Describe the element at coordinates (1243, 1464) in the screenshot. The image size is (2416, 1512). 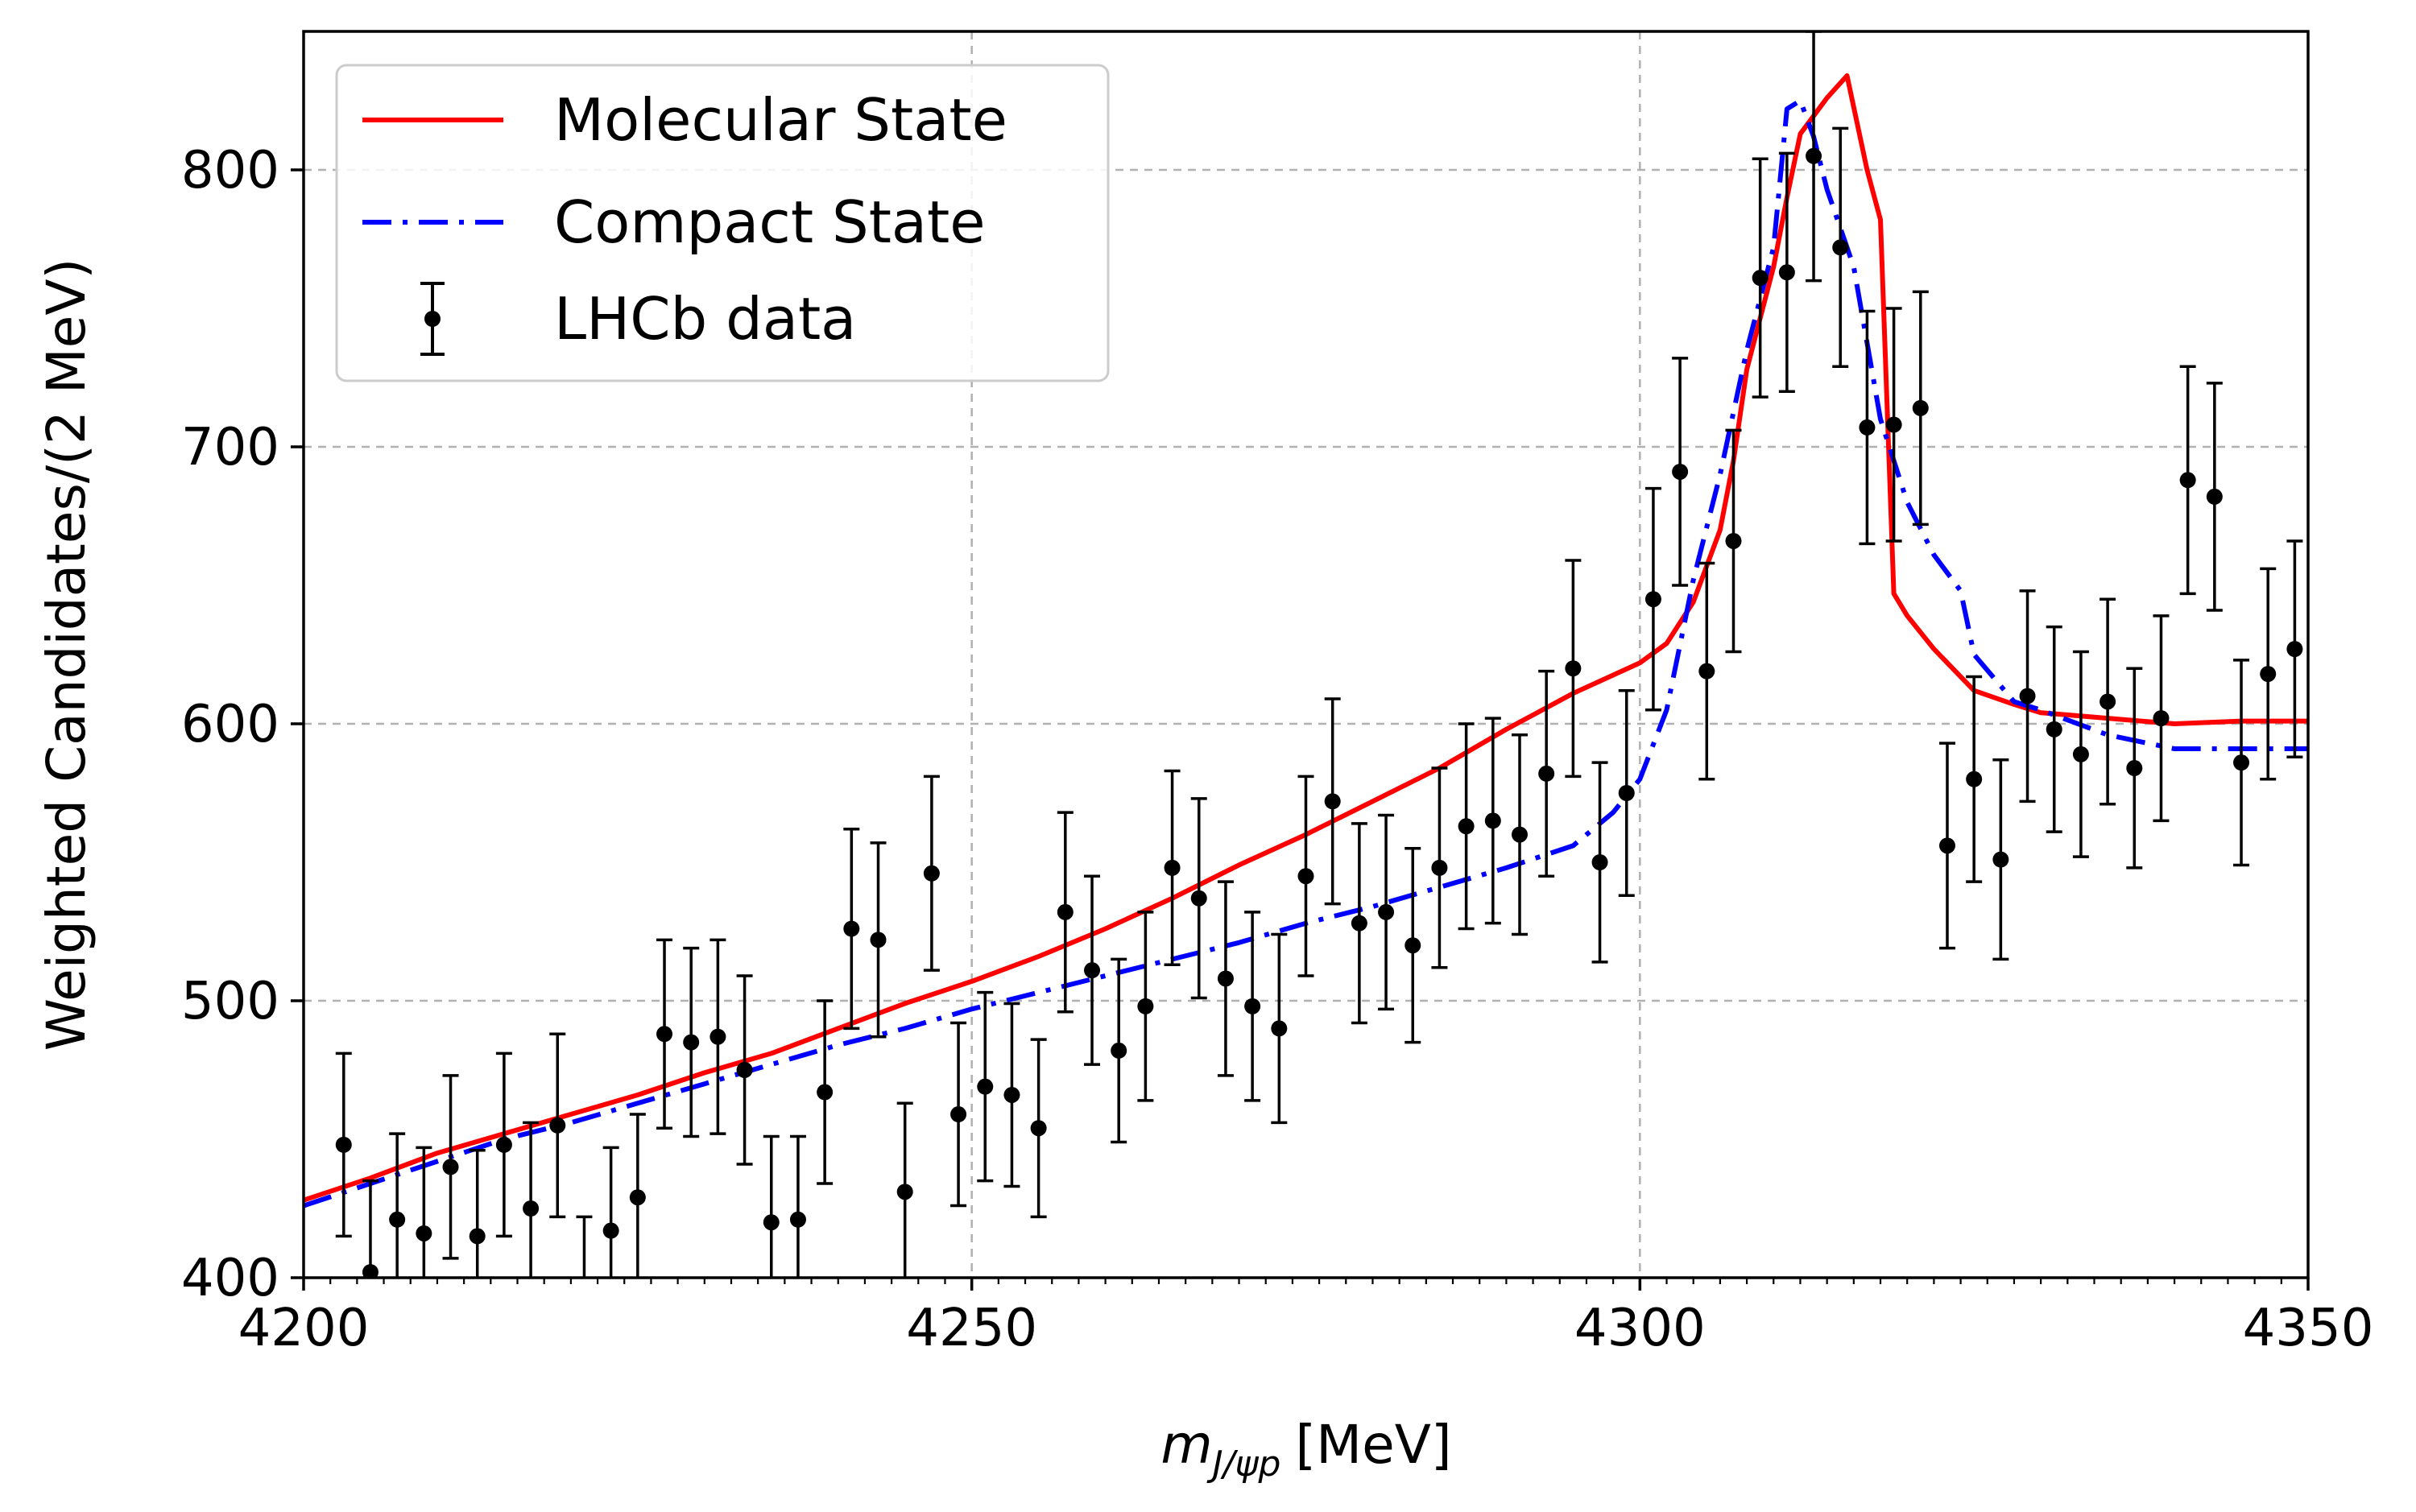
I see `x-axis-label-sub: J/ψp` at that location.